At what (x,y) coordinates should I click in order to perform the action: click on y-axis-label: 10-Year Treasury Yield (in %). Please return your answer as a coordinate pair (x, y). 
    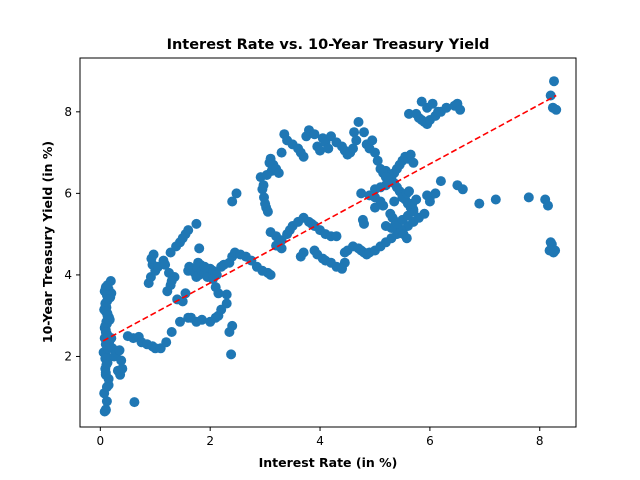
    Looking at the image, I should click on (47, 242).